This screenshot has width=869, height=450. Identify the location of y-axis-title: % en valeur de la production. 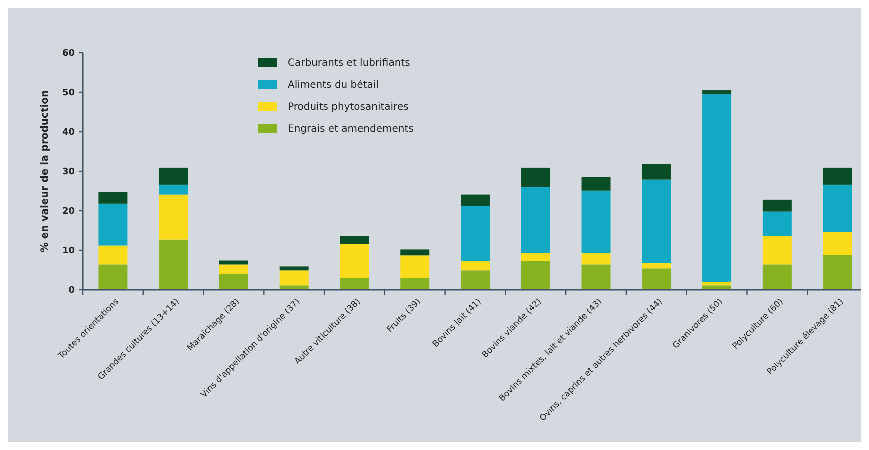
(45, 171).